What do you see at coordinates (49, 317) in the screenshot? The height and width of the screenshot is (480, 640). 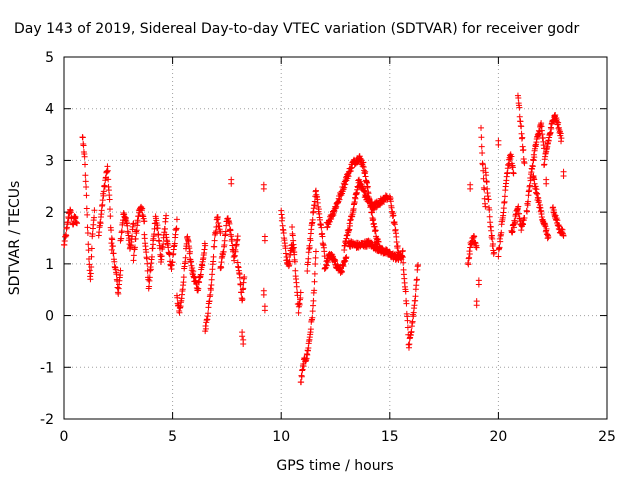 I see `y-tick-label: 0` at bounding box center [49, 317].